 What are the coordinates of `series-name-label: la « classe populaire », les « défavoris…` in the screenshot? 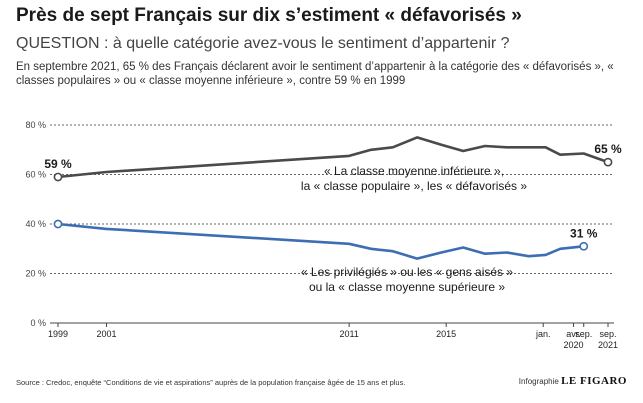 It's located at (414, 186).